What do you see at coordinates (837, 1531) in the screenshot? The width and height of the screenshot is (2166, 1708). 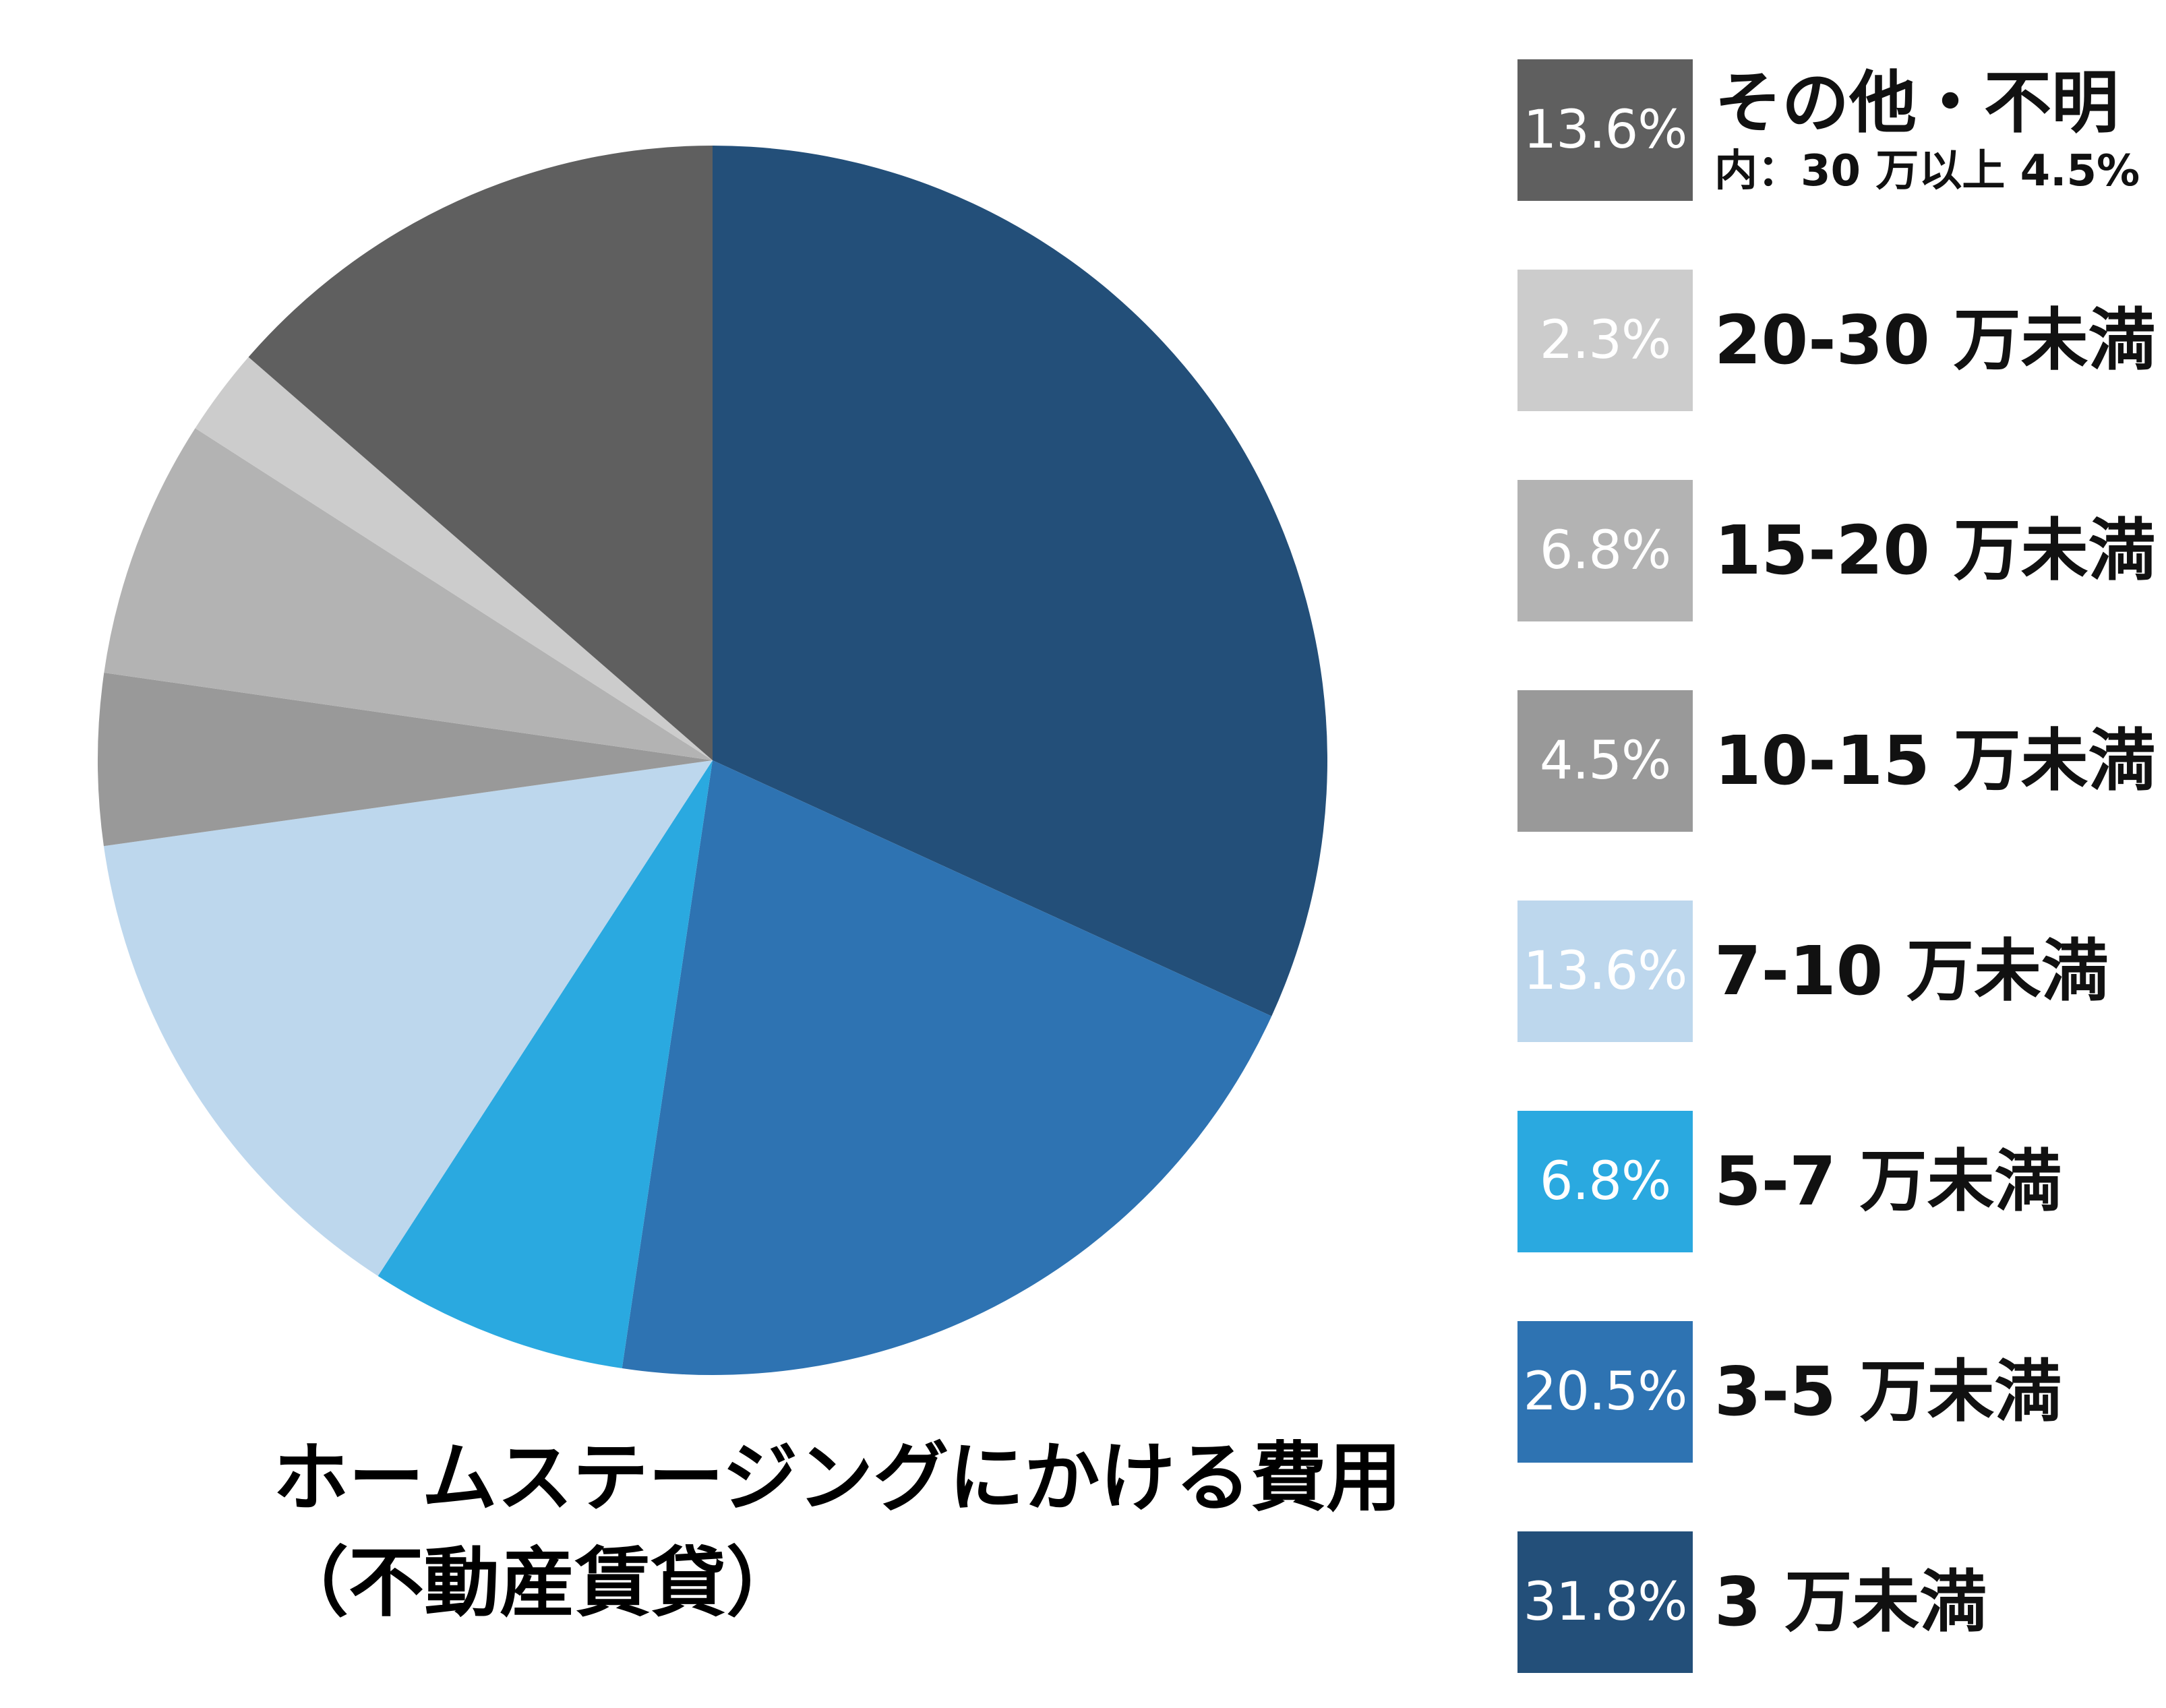 I see `chart-caption: ホームステージングにかける費用 （不動産賃貸）` at bounding box center [837, 1531].